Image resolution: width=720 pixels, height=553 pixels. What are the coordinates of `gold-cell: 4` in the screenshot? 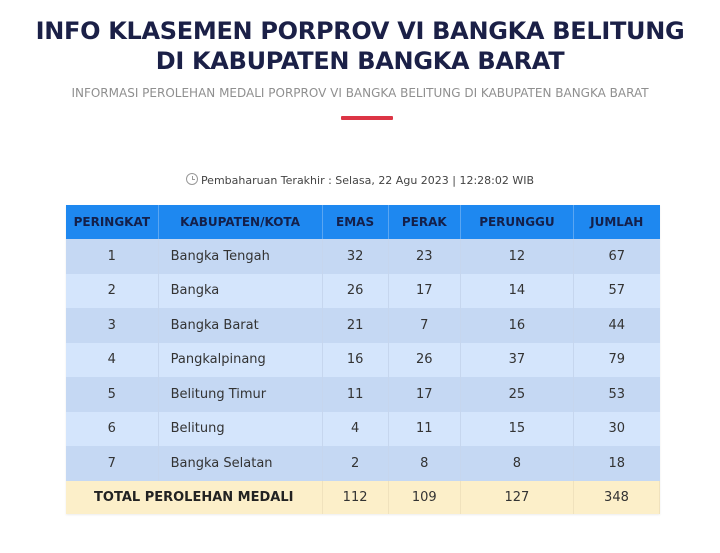 It's located at (355, 428).